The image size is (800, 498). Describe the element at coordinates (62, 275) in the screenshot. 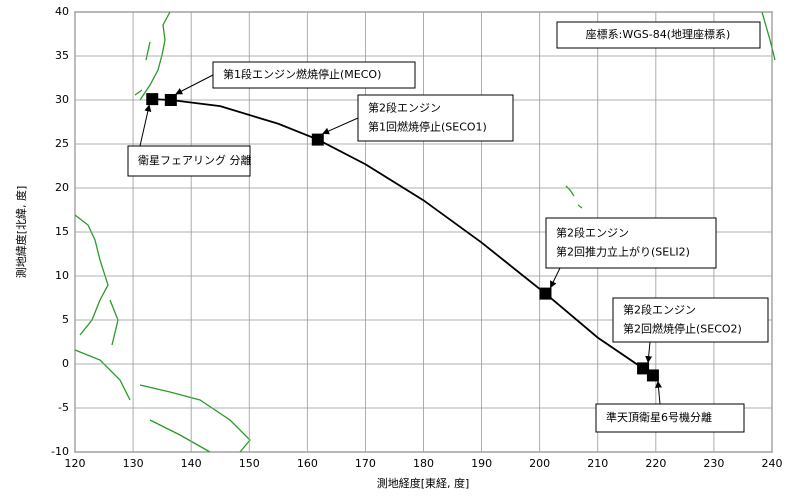

I see `y-tick-label: 10` at that location.